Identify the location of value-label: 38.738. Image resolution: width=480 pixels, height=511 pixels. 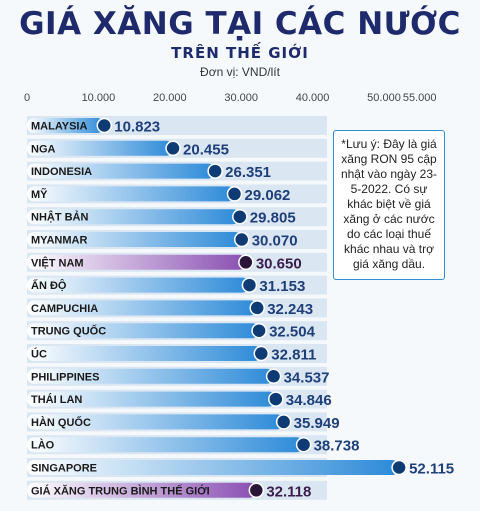
(337, 446).